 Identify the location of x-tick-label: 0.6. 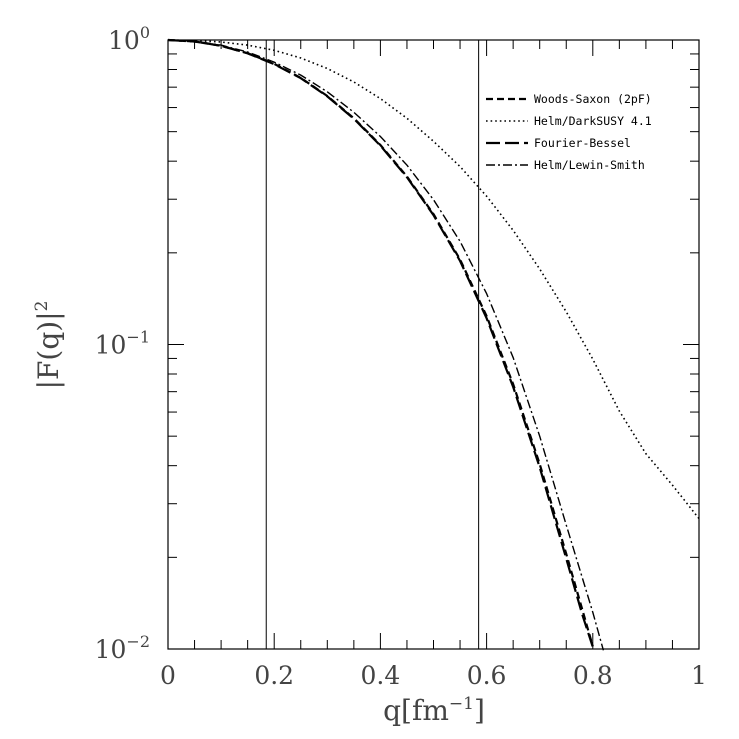
(487, 675).